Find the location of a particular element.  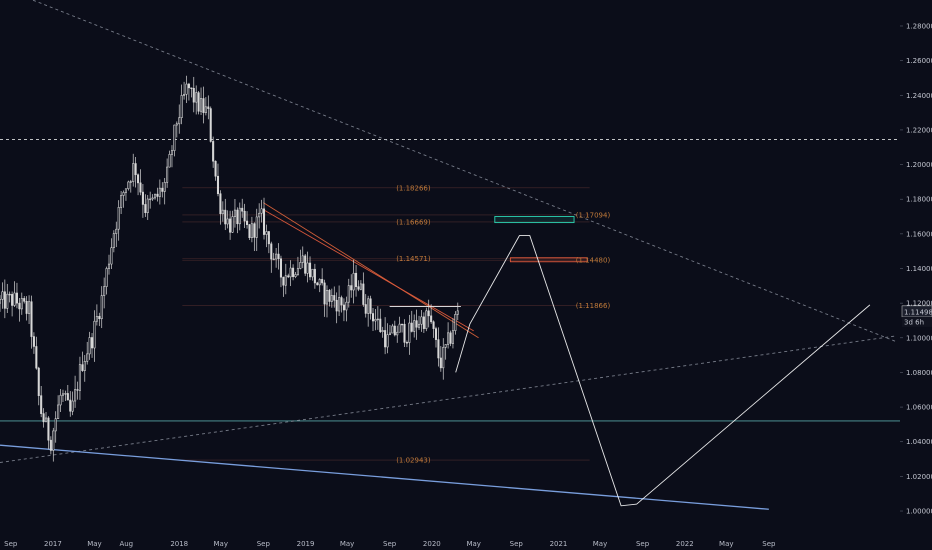

y-tick-label-11: 1.06000 is located at coordinates (919, 408).